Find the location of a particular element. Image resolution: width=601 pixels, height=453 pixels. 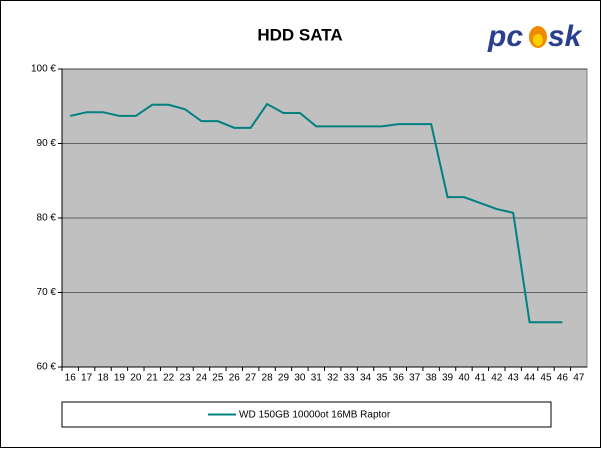

x-tick-label: 45 is located at coordinates (546, 378).